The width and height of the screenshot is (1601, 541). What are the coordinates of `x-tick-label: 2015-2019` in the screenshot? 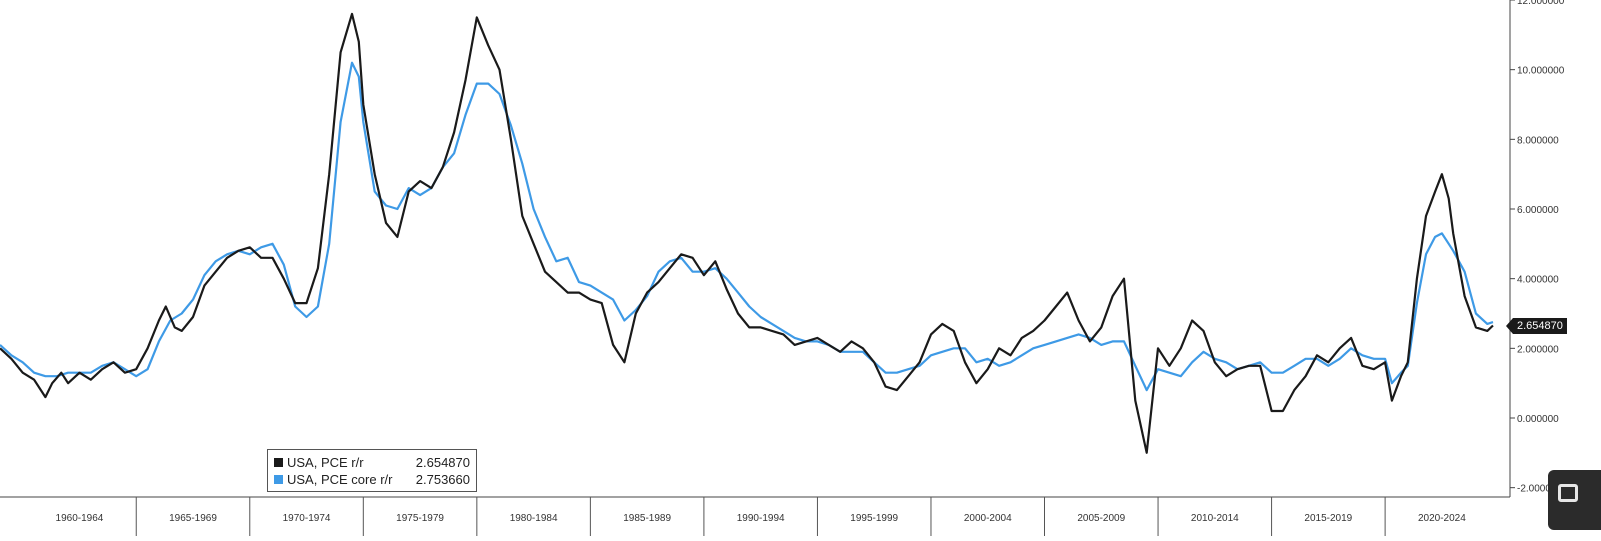 It's located at (1328, 518).